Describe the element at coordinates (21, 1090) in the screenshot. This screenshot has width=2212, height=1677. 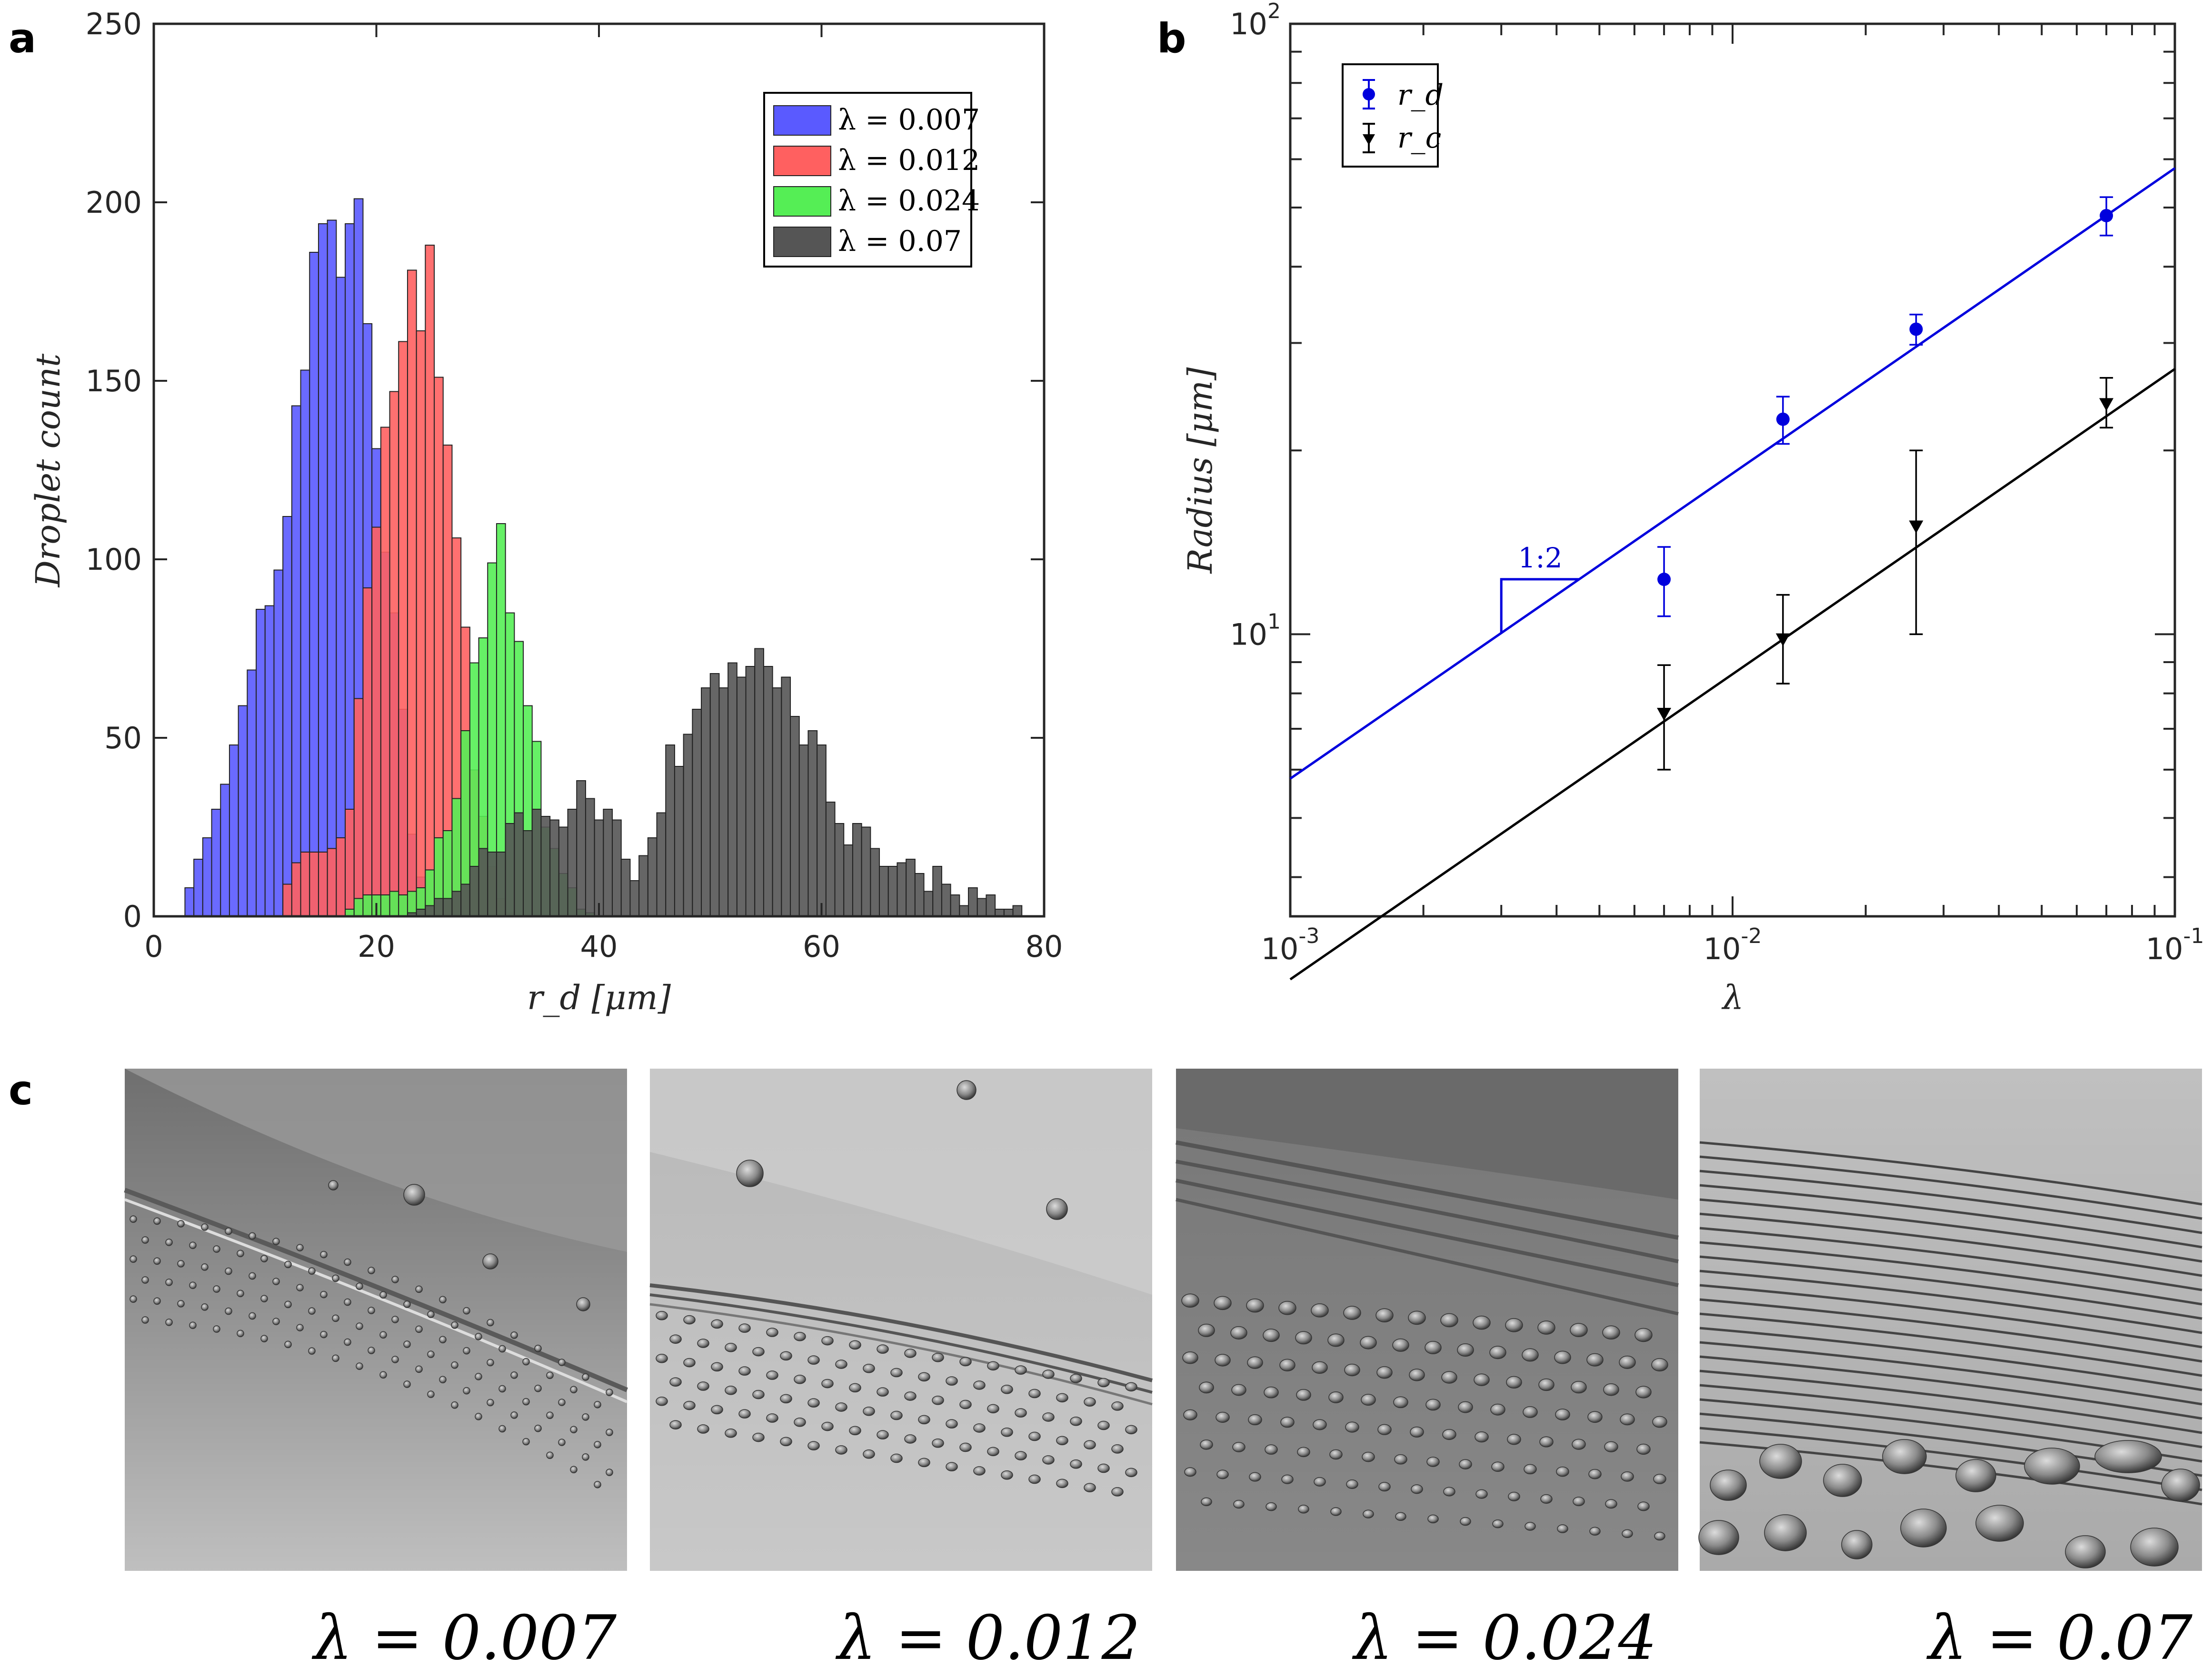
I see `panel-letter-c: c` at that location.